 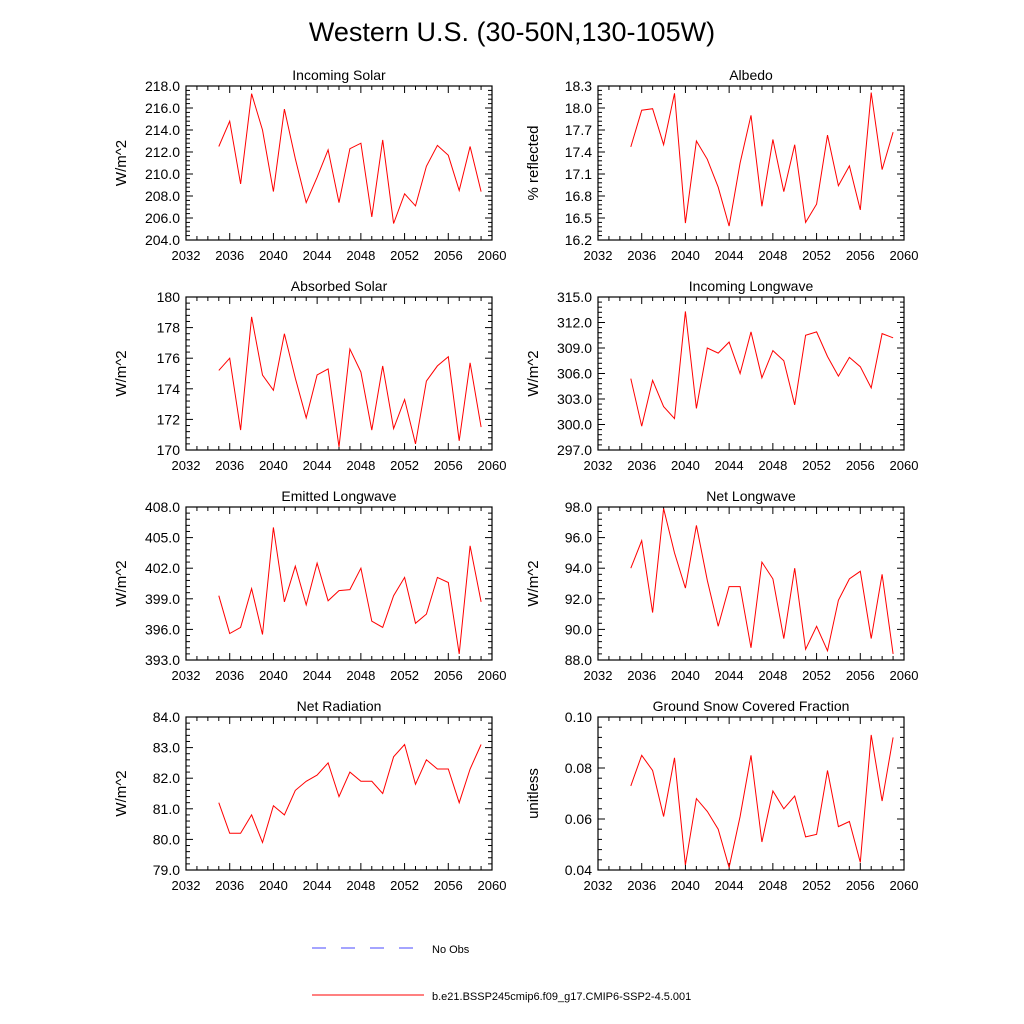 I want to click on incoming-longwave-ylabel: W/m^2, so click(x=533, y=373).